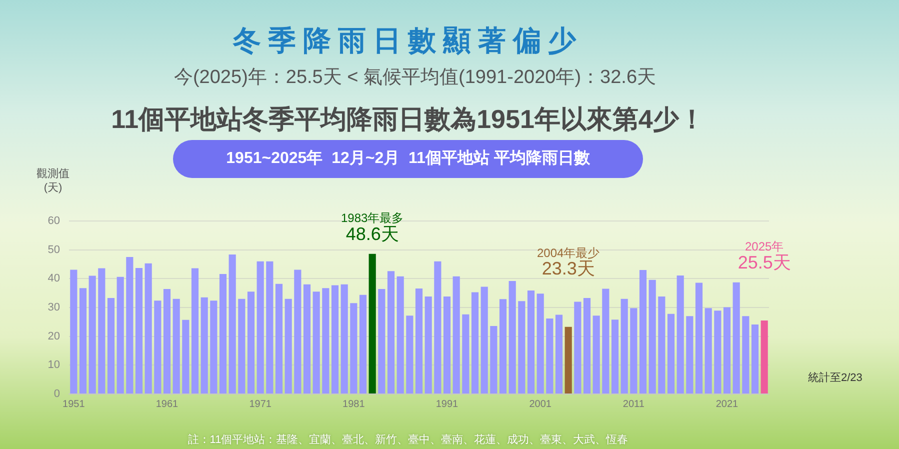 Image resolution: width=899 pixels, height=449 pixels. What do you see at coordinates (835, 377) in the screenshot?
I see `text: 統計至2/23` at bounding box center [835, 377].